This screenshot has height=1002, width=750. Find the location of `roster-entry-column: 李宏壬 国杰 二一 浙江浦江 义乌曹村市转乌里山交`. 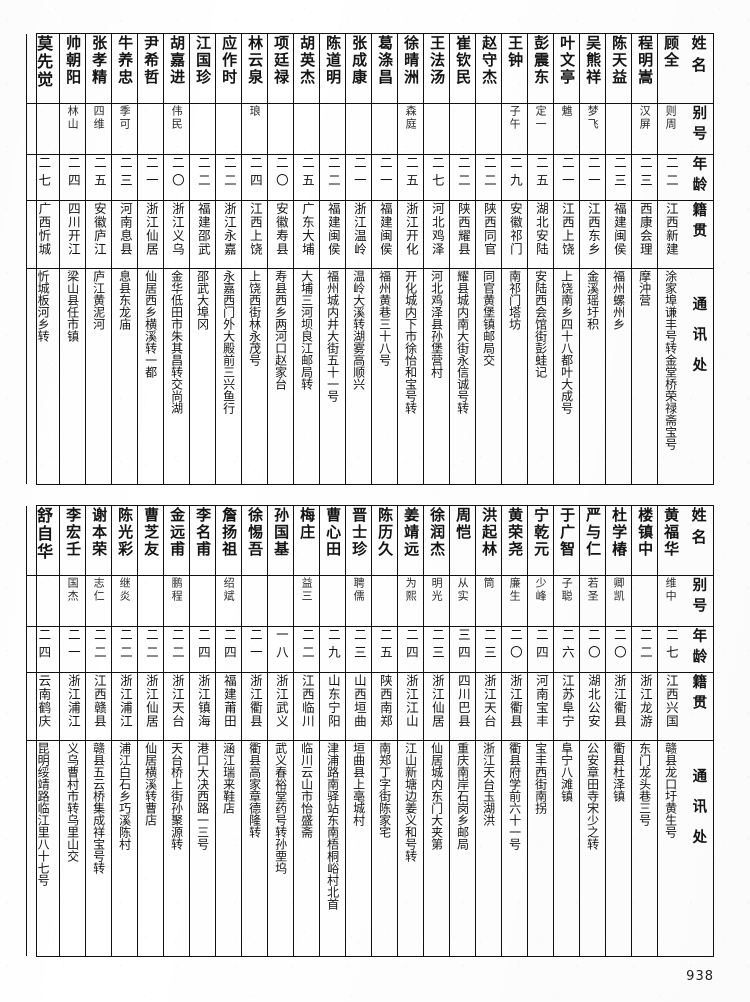

roster-entry-column: 李宏壬 国杰 二一 浙江浦江 义乌曹村市转乌里山交 is located at coordinates (72, 731).